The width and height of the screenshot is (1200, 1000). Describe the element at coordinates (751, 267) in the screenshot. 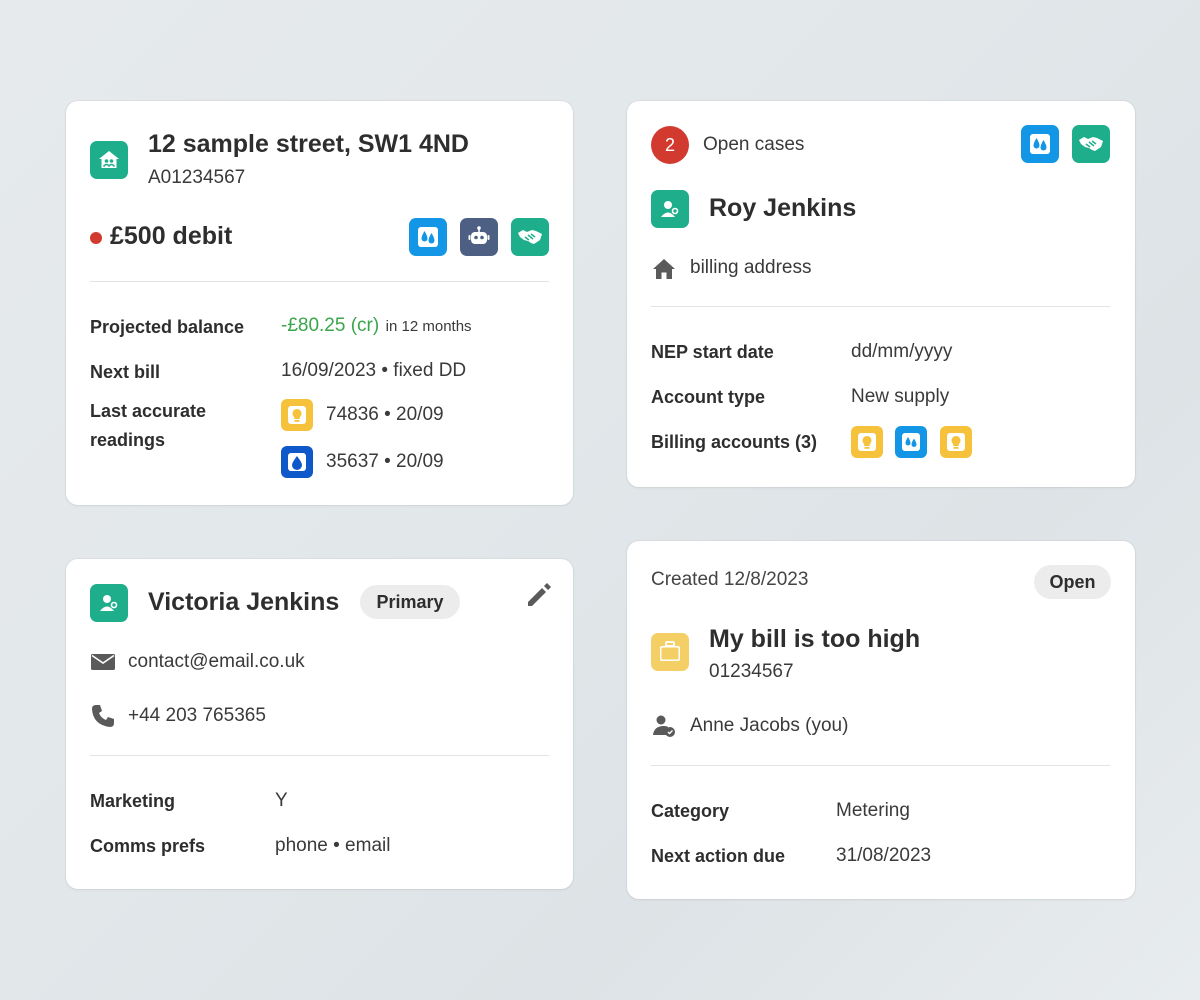

I see `billing-address: billing address` at that location.